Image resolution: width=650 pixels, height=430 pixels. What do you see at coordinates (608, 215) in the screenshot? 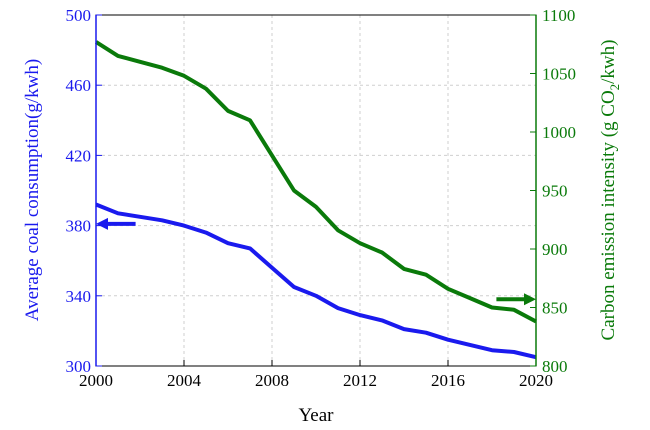
I see `right-axis-title-prefix: Carbon emission intensity (g CO` at bounding box center [608, 215].